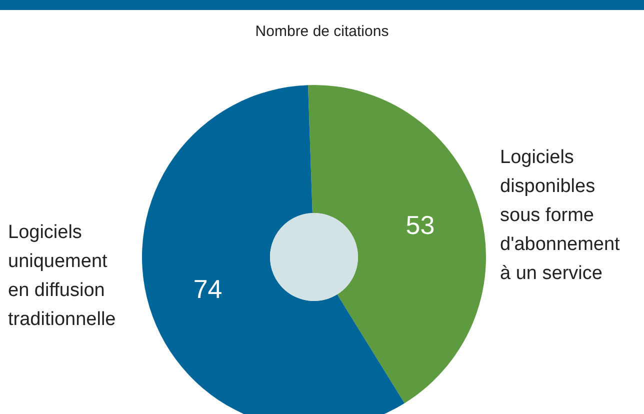  What do you see at coordinates (207, 289) in the screenshot?
I see `data-label: 74` at bounding box center [207, 289].